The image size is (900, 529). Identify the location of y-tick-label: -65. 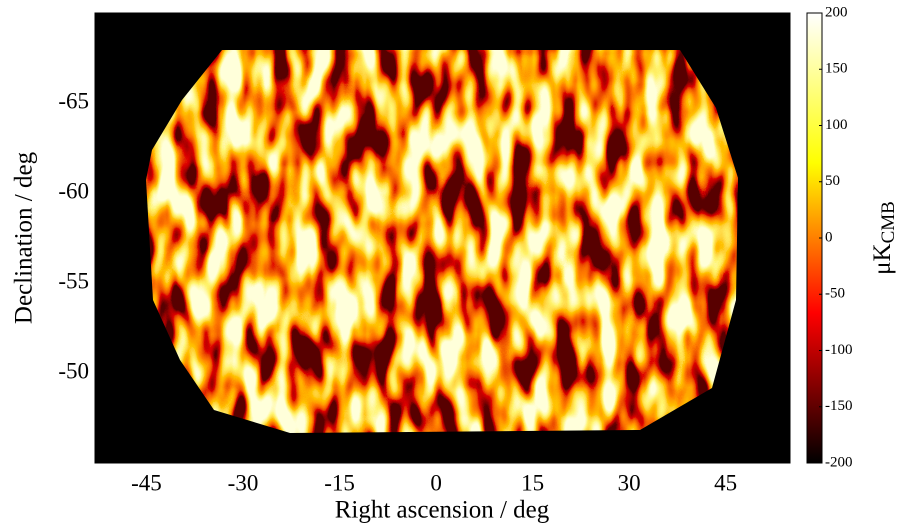
(73, 100).